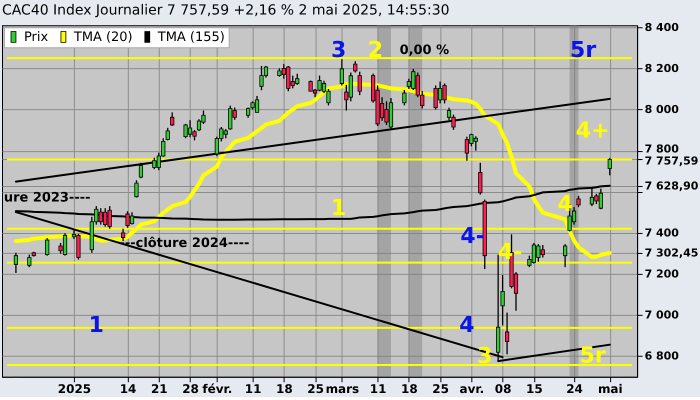 Image resolution: width=700 pixels, height=400 pixels. What do you see at coordinates (662, 233) in the screenshot?
I see `y-tick-label: 7 400` at bounding box center [662, 233].